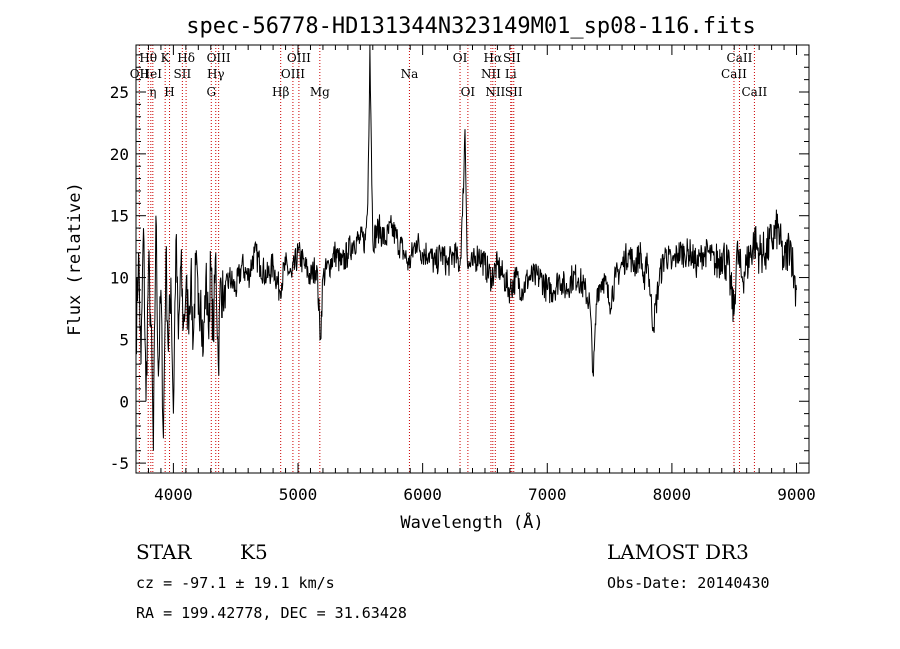  What do you see at coordinates (422, 494) in the screenshot?
I see `x-tick-label: 6000` at bounding box center [422, 494].